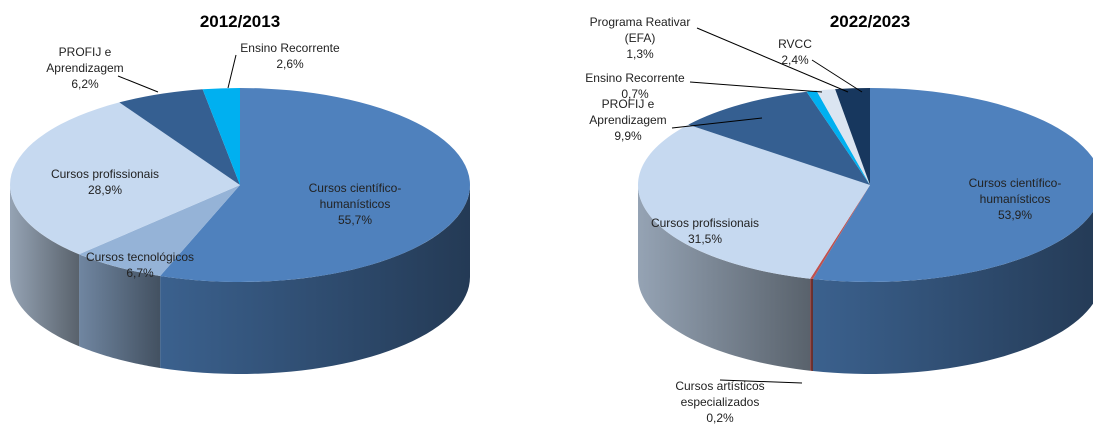 This screenshot has height=432, width=1093. Describe the element at coordinates (290, 56) in the screenshot. I see `slice-label: Ensino Recorrente 2,6%` at that location.